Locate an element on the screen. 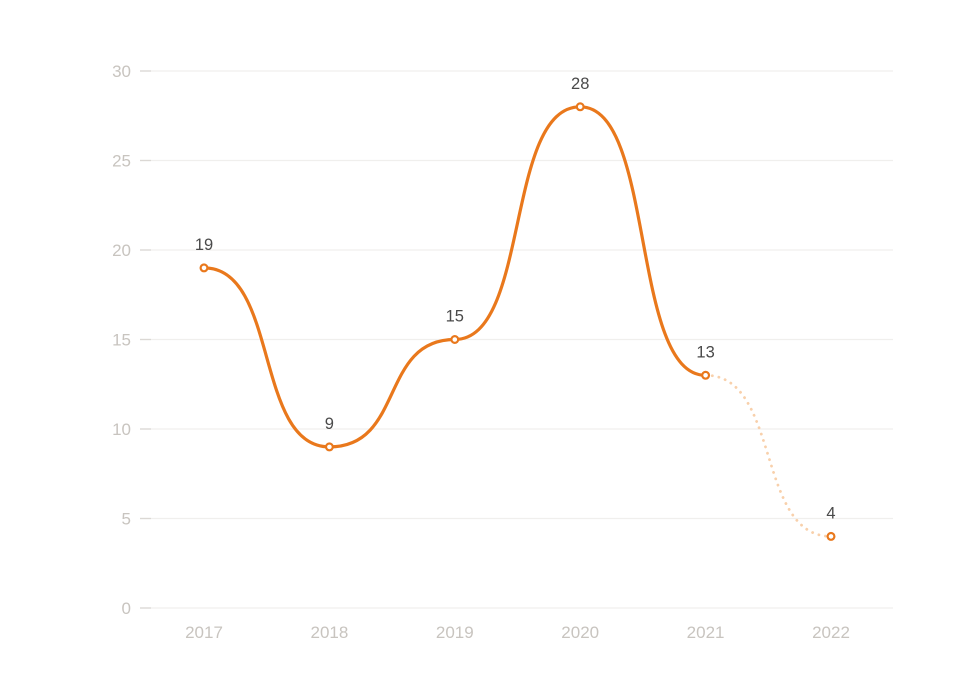  y-axis-tick-label: 10 is located at coordinates (121, 429).